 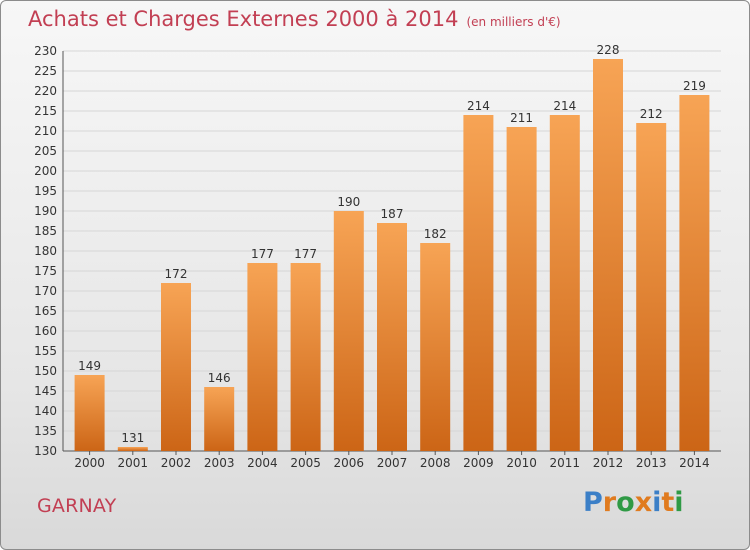 What do you see at coordinates (694, 463) in the screenshot?
I see `x-tick-label: 2014` at bounding box center [694, 463].